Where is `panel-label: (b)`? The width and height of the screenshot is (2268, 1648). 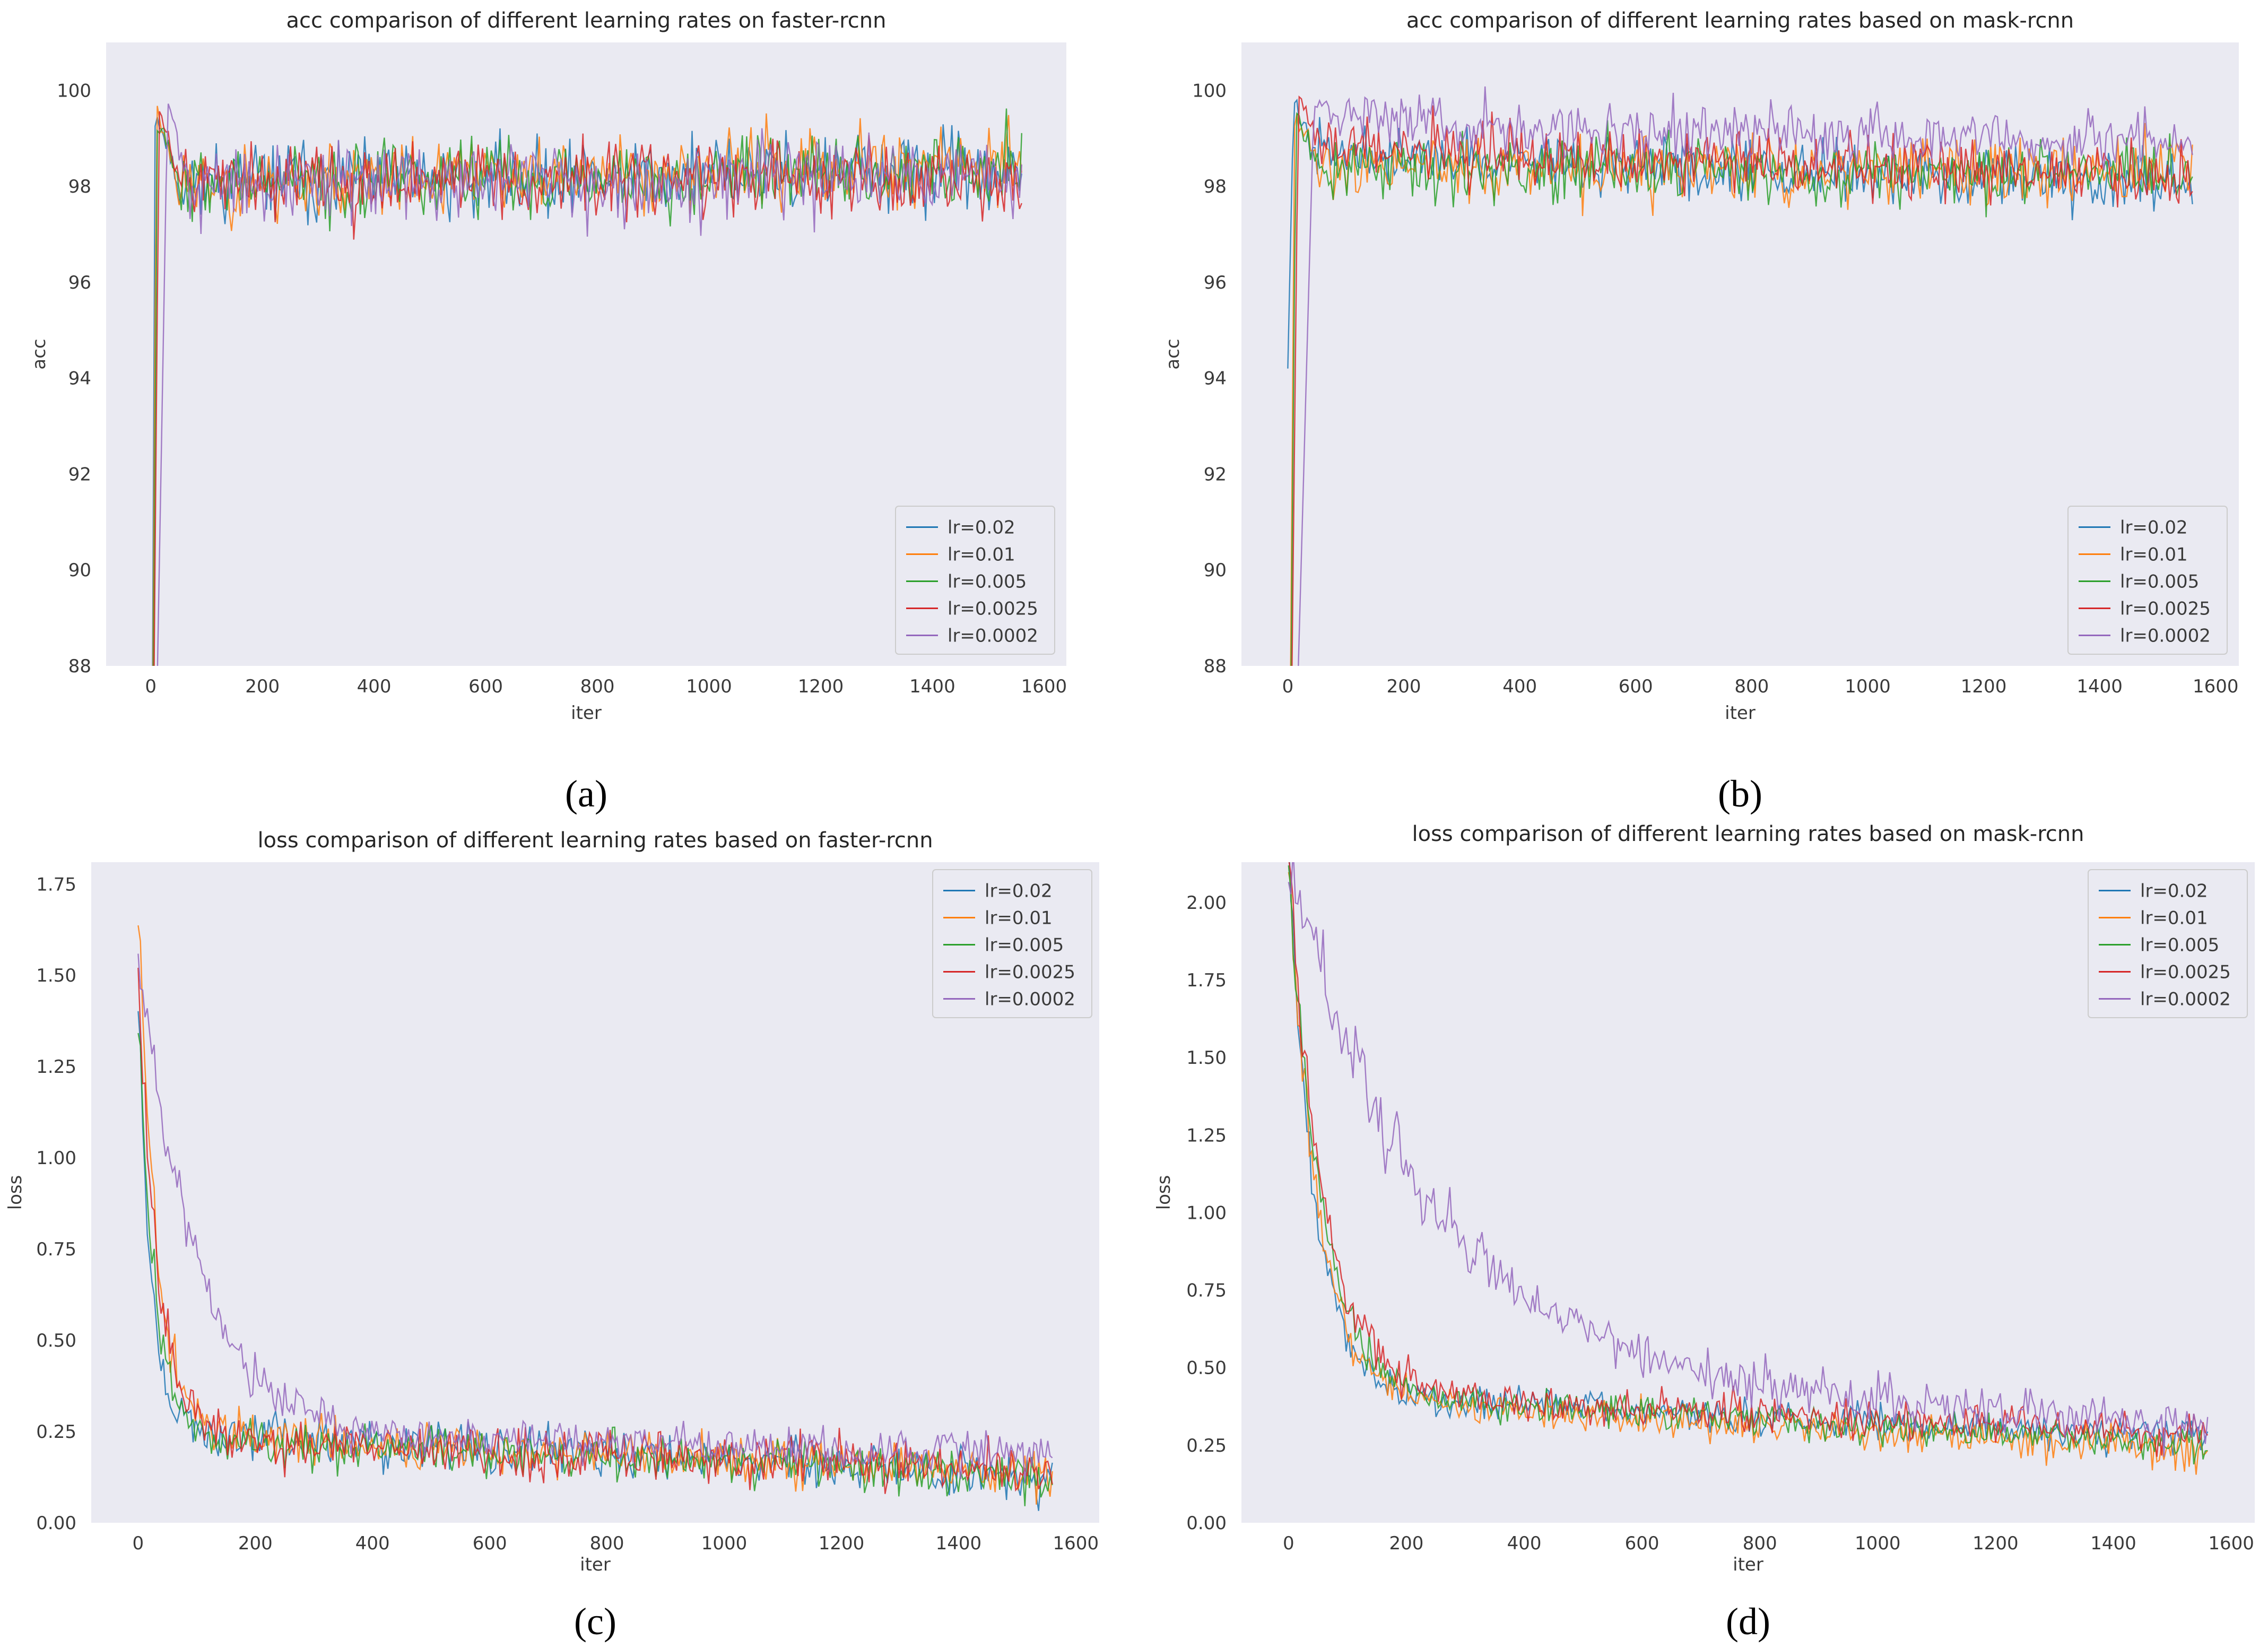 panel-label: (b) is located at coordinates (1740, 794).